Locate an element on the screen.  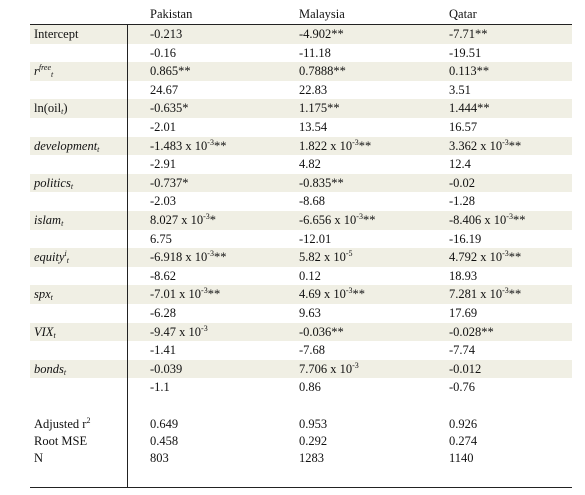
cell-malaysia: 7.706 x 10⁻³ is located at coordinates (329, 368).